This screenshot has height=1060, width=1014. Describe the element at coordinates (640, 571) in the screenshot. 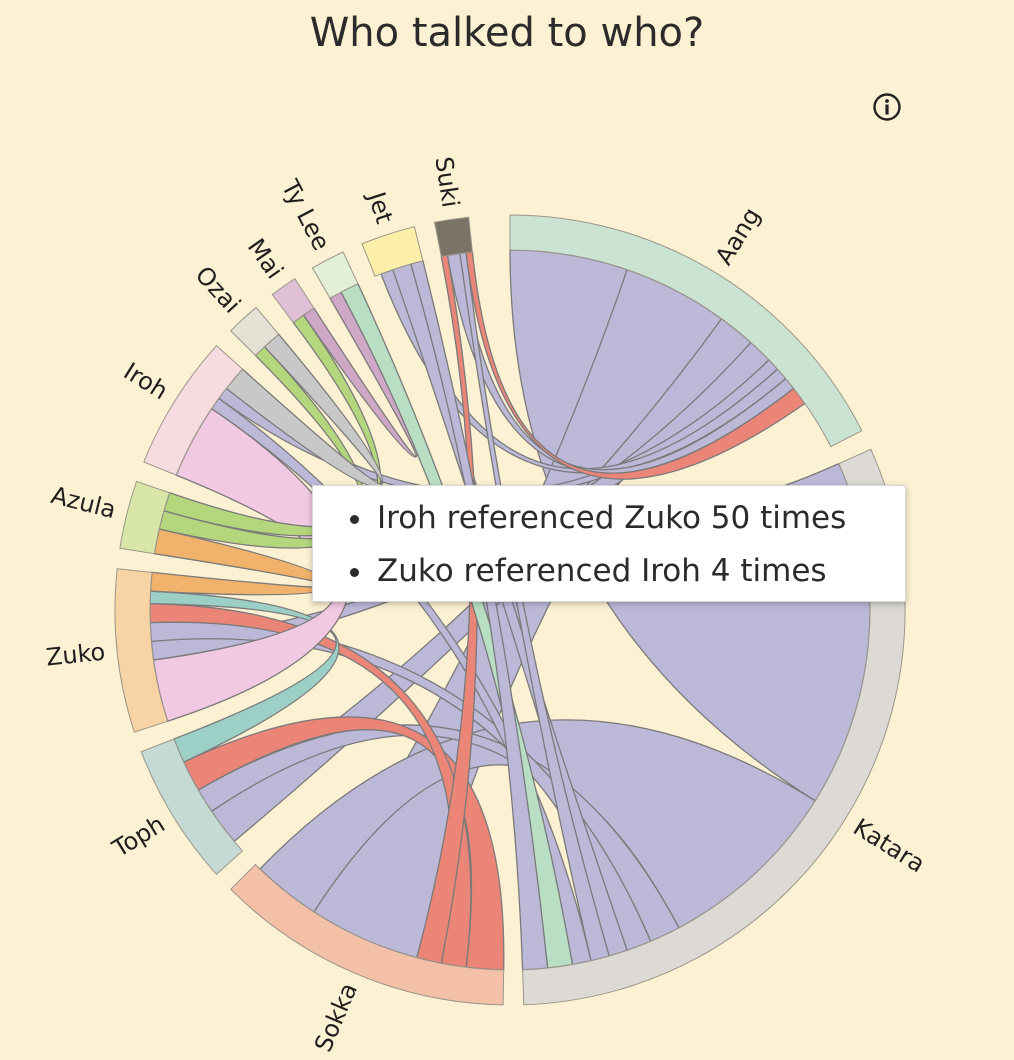

I see `tooltip-line: Zuko referenced Iroh 4 times` at that location.